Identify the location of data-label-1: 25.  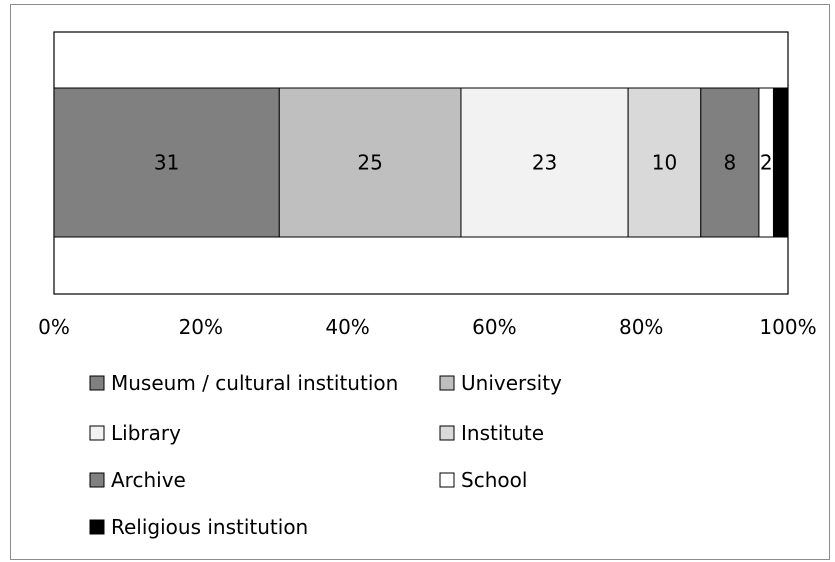
(369, 163).